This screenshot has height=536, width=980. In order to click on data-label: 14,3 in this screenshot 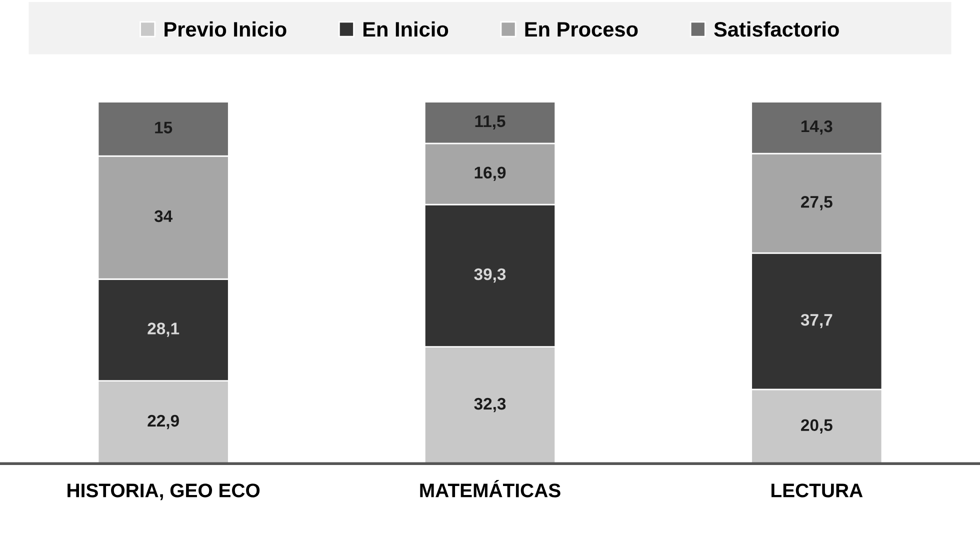, I will do `click(817, 127)`.